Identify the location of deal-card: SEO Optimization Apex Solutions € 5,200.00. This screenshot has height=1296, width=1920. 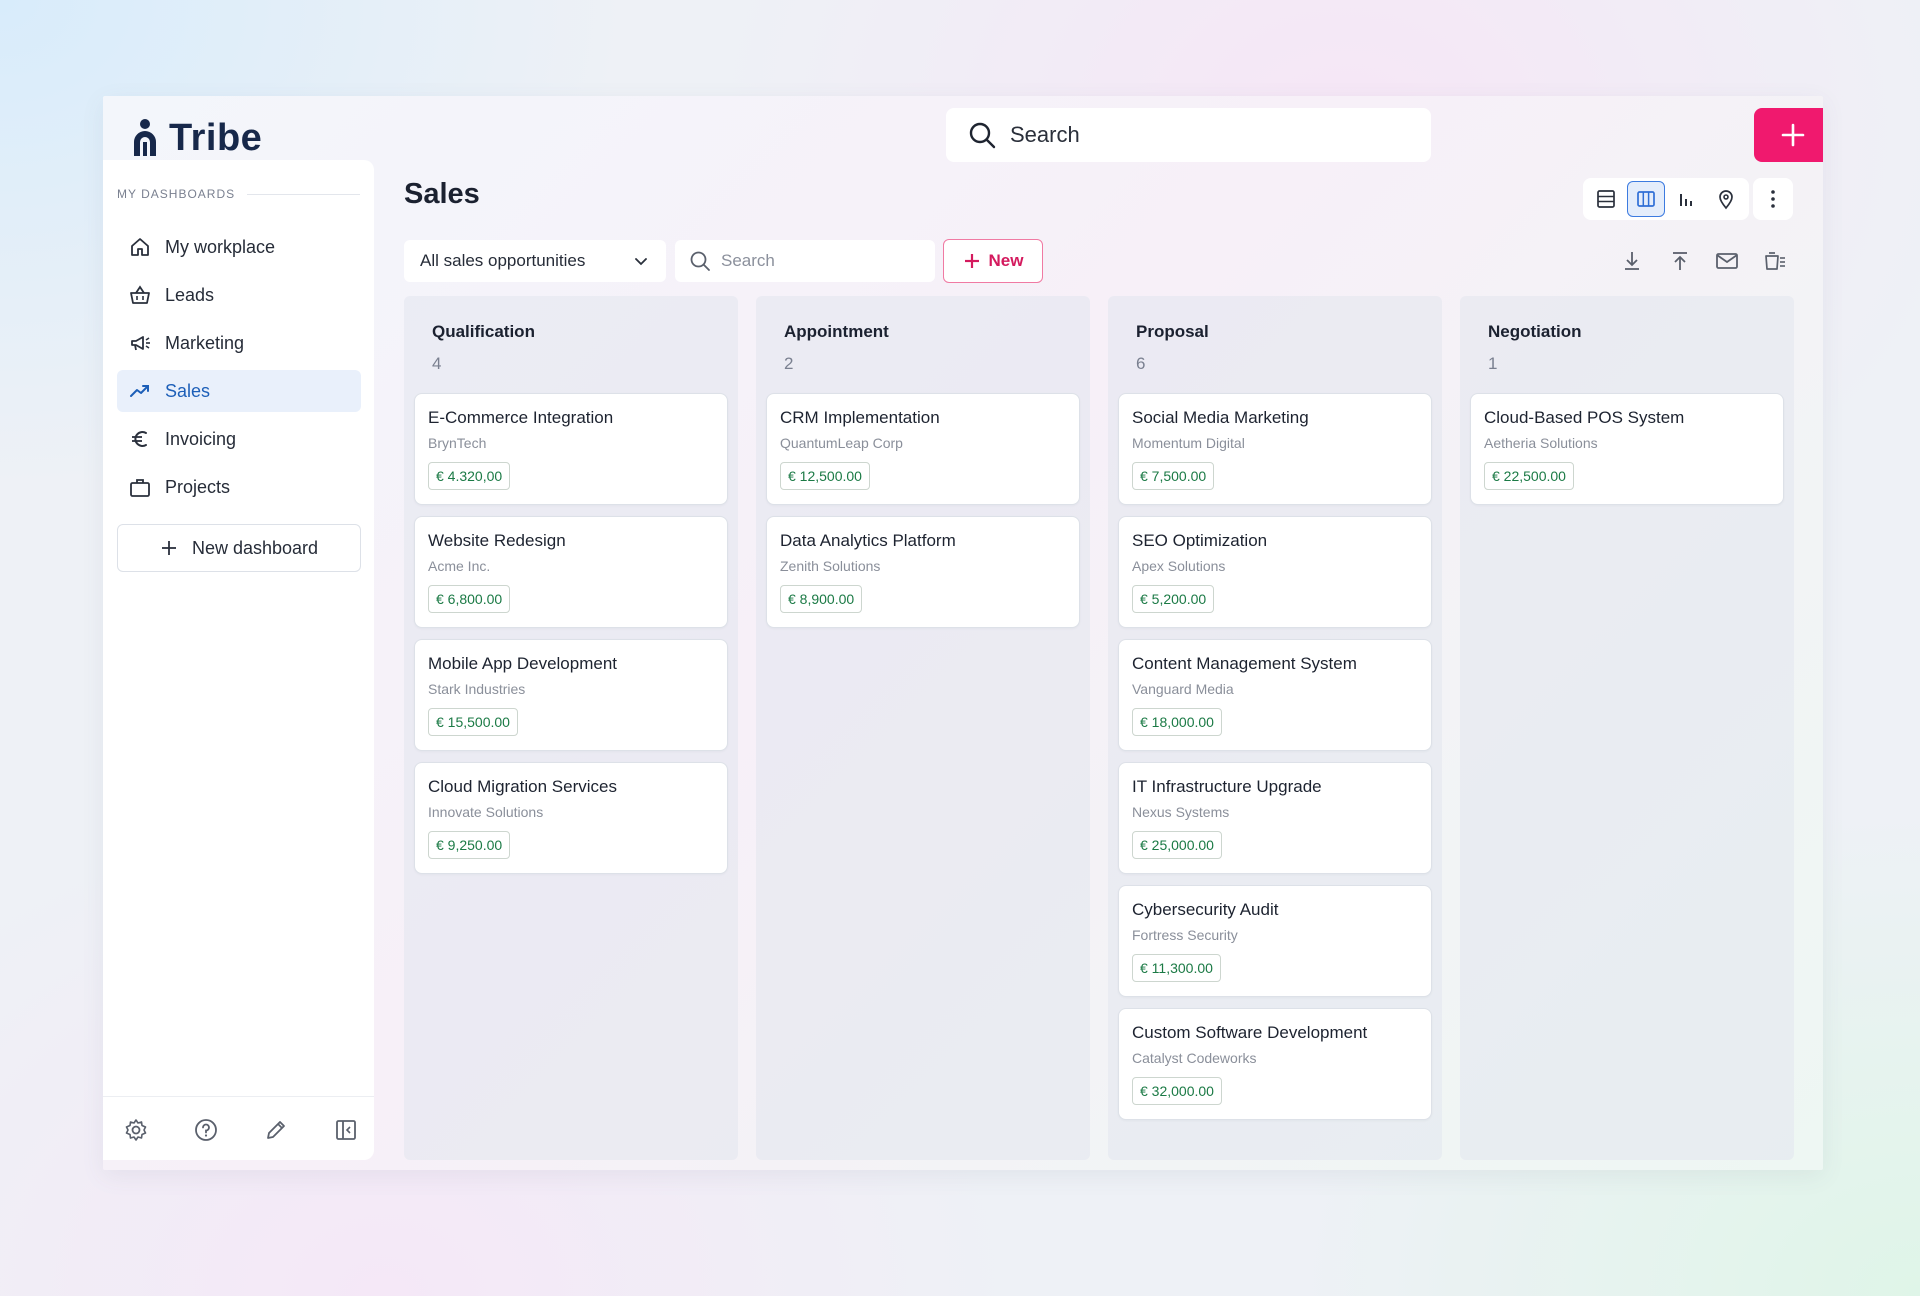
(1275, 572).